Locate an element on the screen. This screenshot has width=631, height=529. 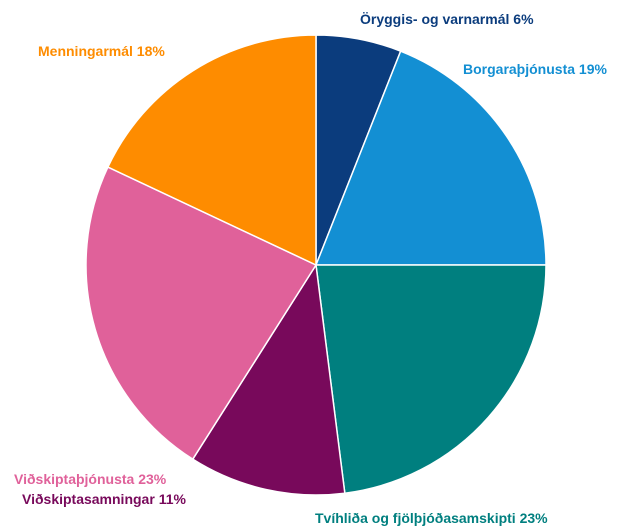
value-label: 11% is located at coordinates (173, 499).